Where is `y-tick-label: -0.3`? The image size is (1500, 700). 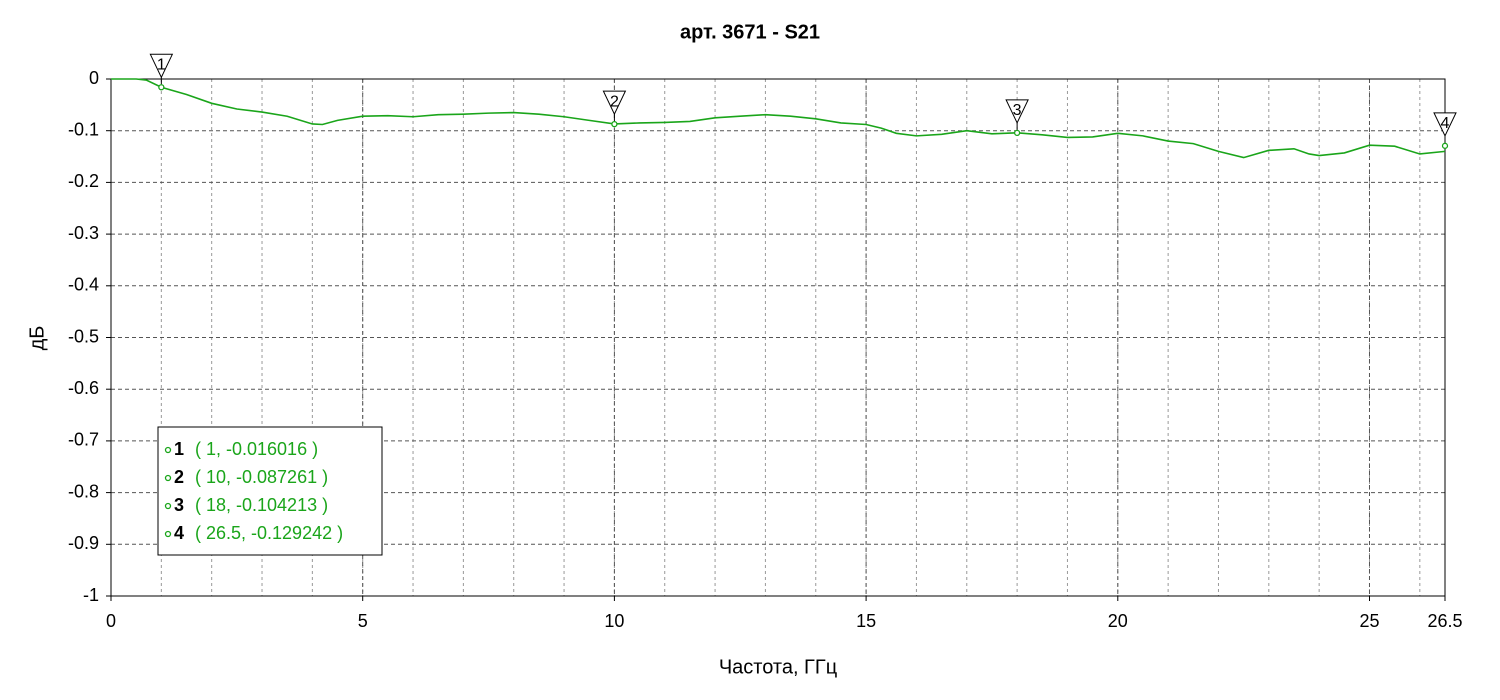 y-tick-label: -0.3 is located at coordinates (83, 233).